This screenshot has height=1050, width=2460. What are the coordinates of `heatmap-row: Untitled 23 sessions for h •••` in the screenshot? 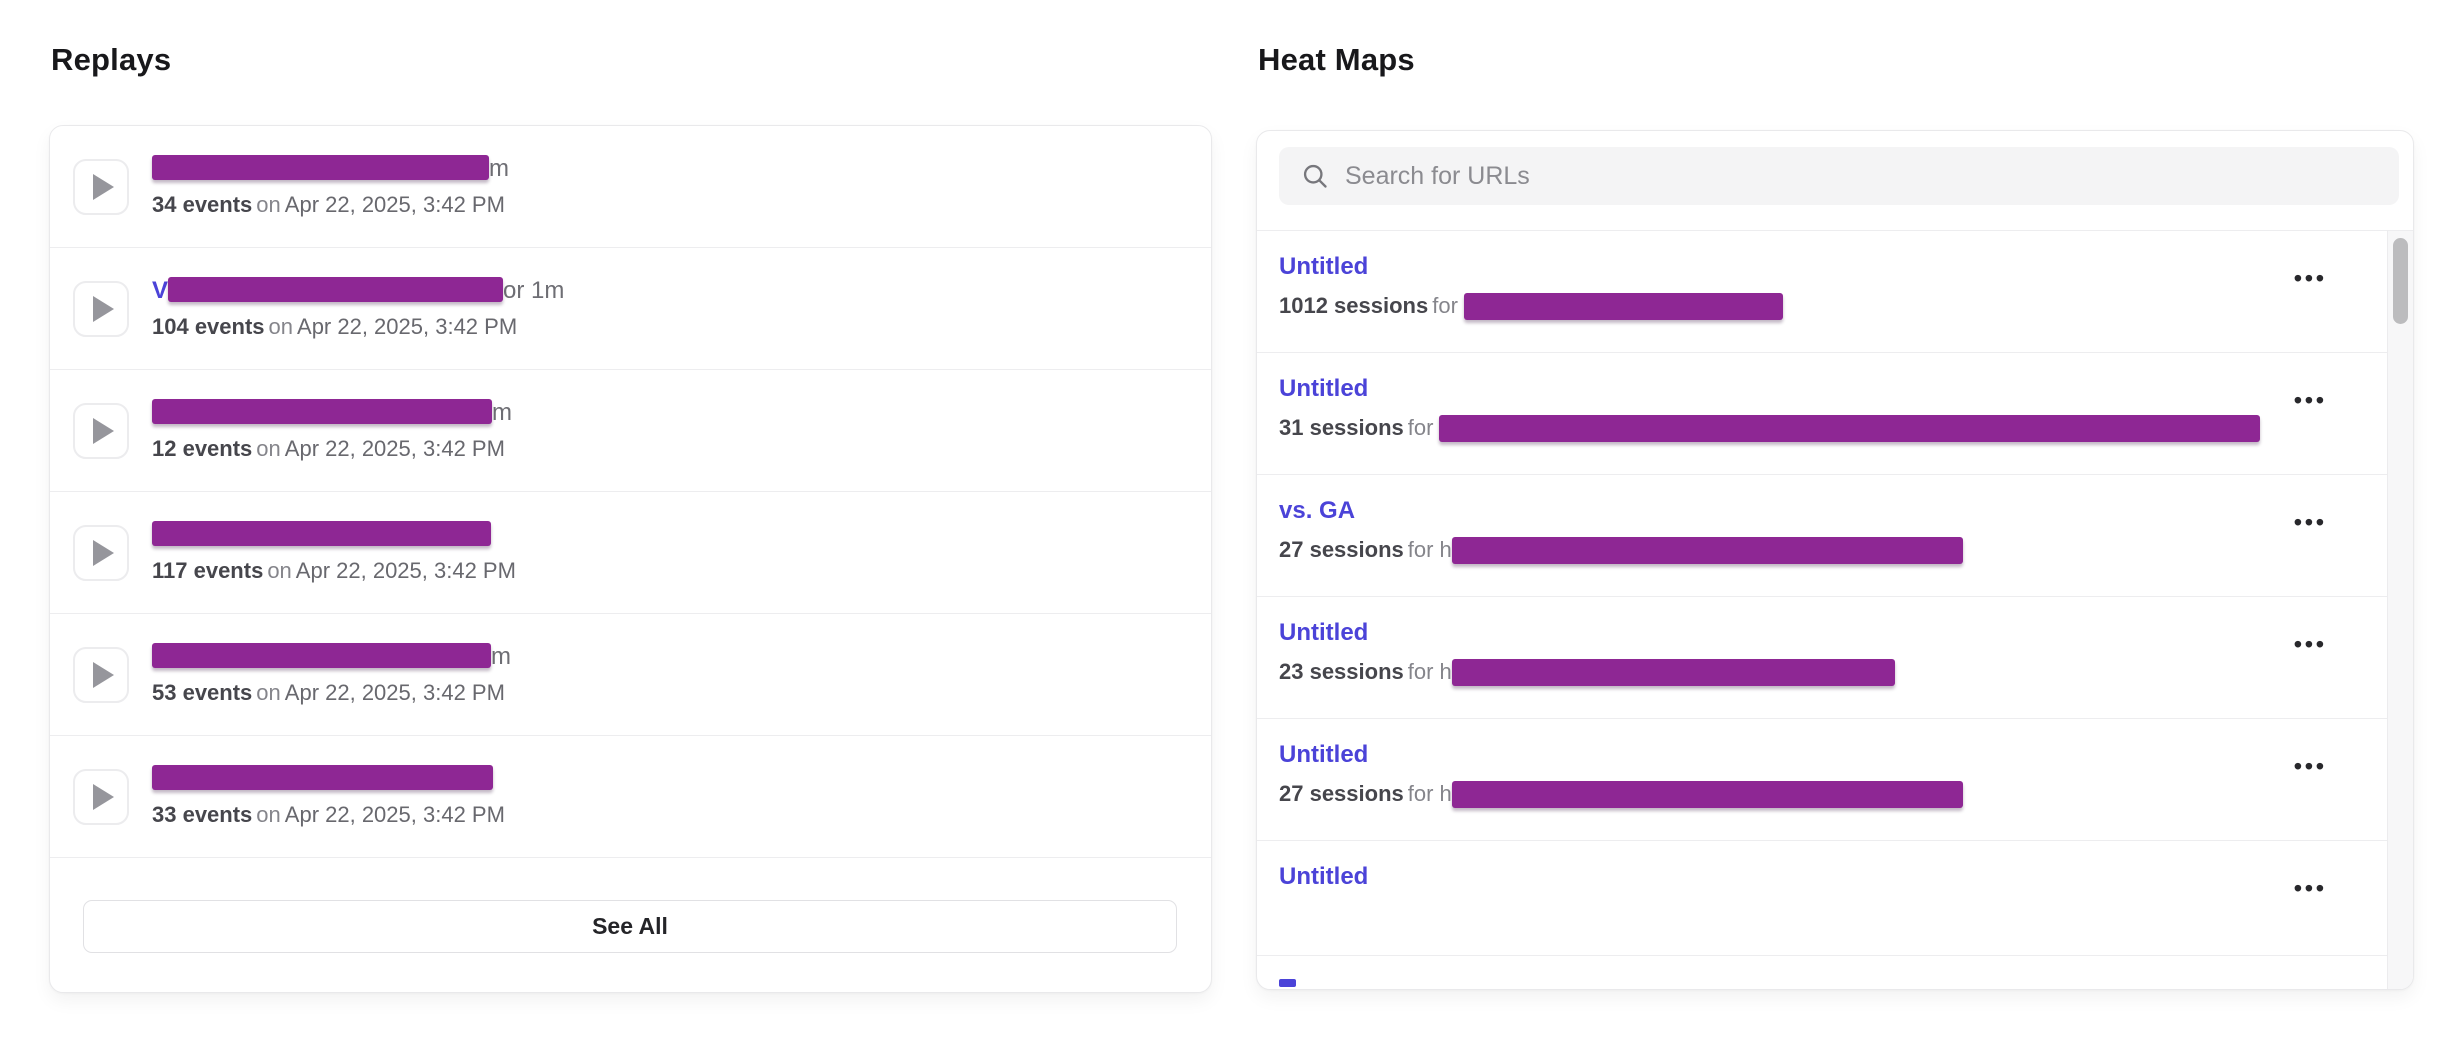 It's located at (1822, 658).